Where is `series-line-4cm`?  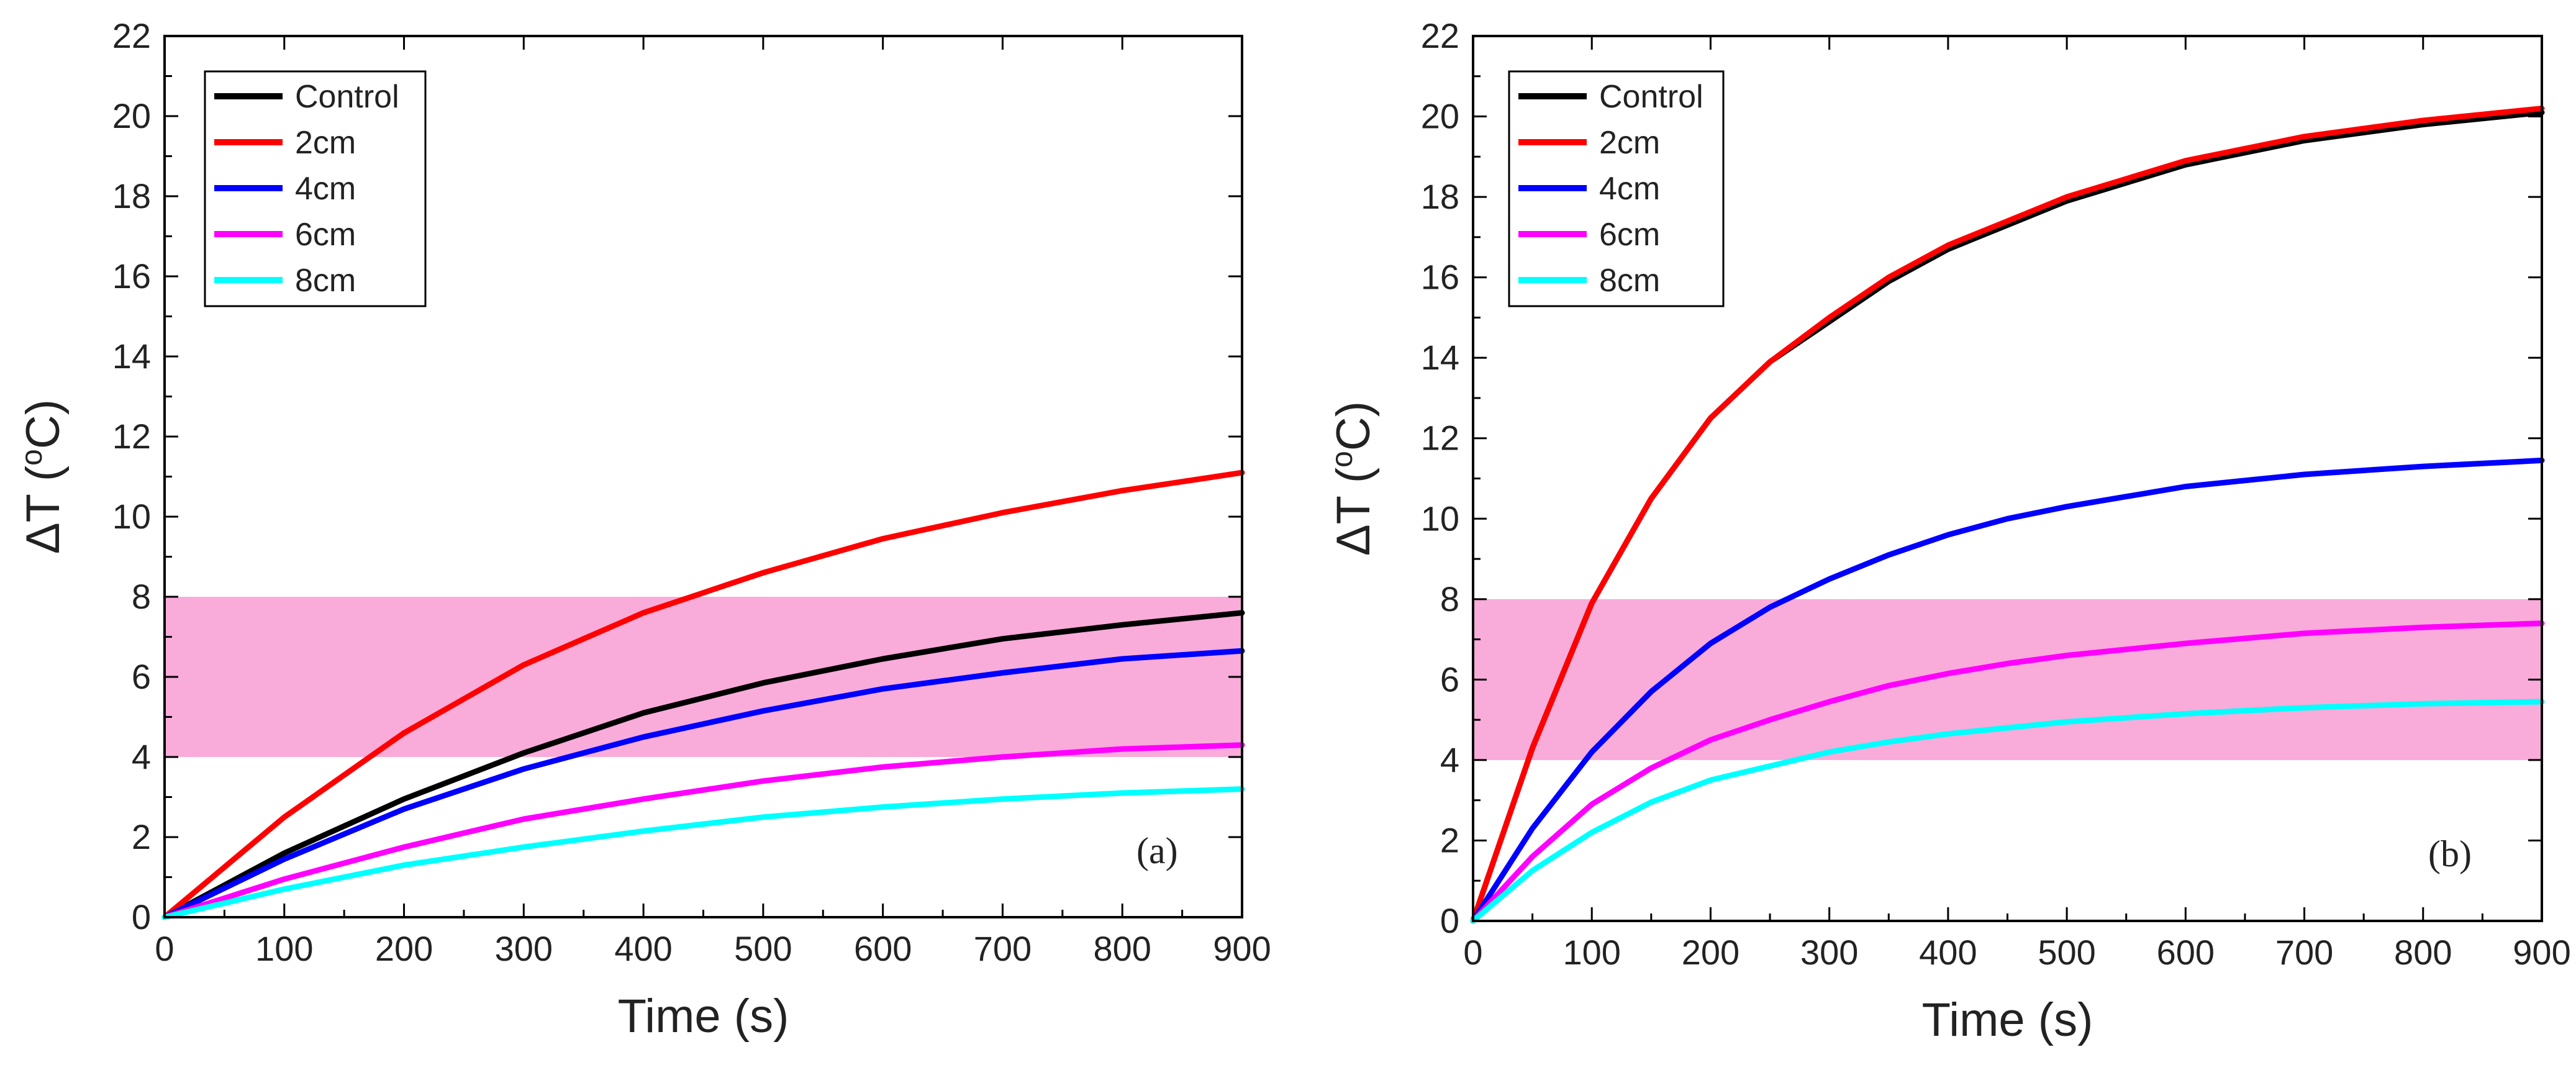
series-line-4cm is located at coordinates (703, 784).